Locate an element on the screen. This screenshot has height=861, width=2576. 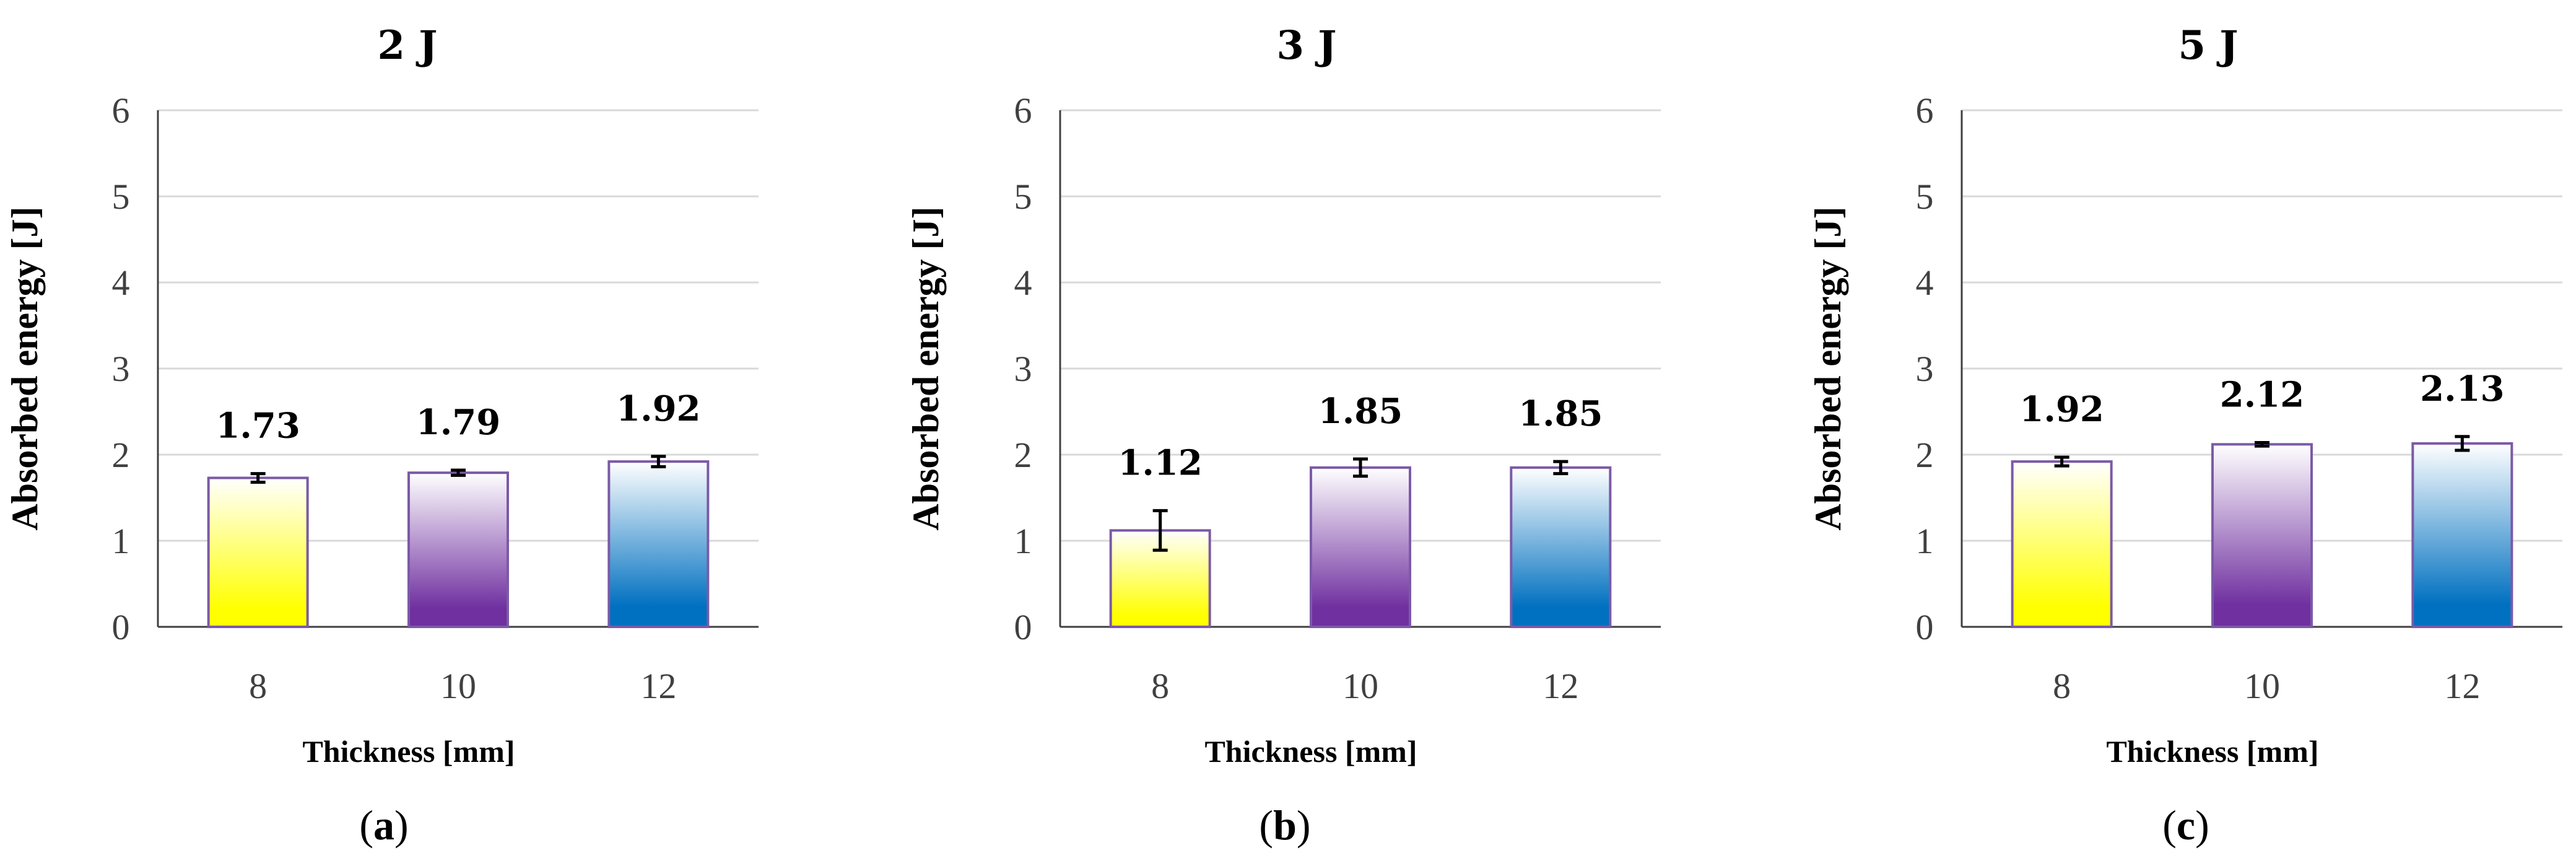
data-label: 1.79 is located at coordinates (458, 422).